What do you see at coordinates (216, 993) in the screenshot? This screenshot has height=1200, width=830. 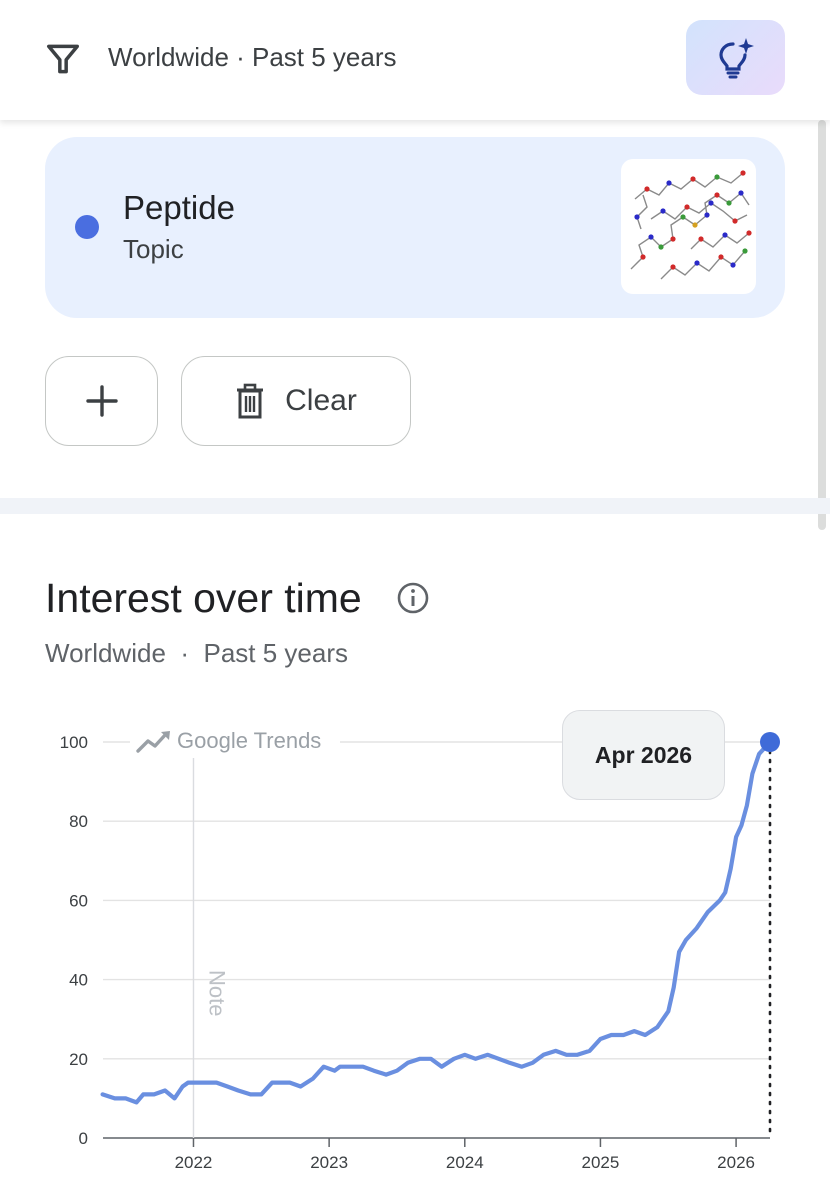 I see `note-label: Note` at bounding box center [216, 993].